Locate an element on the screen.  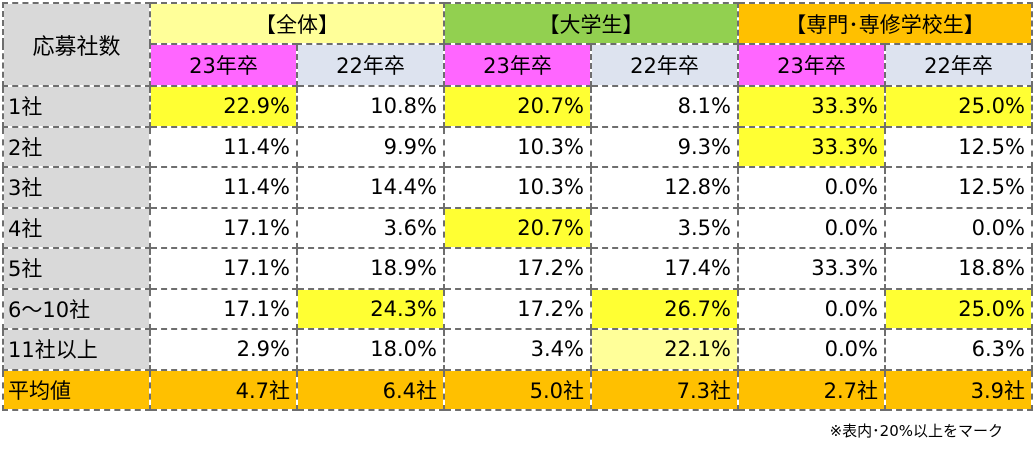
table-cell: 5.0社 is located at coordinates (517, 389).